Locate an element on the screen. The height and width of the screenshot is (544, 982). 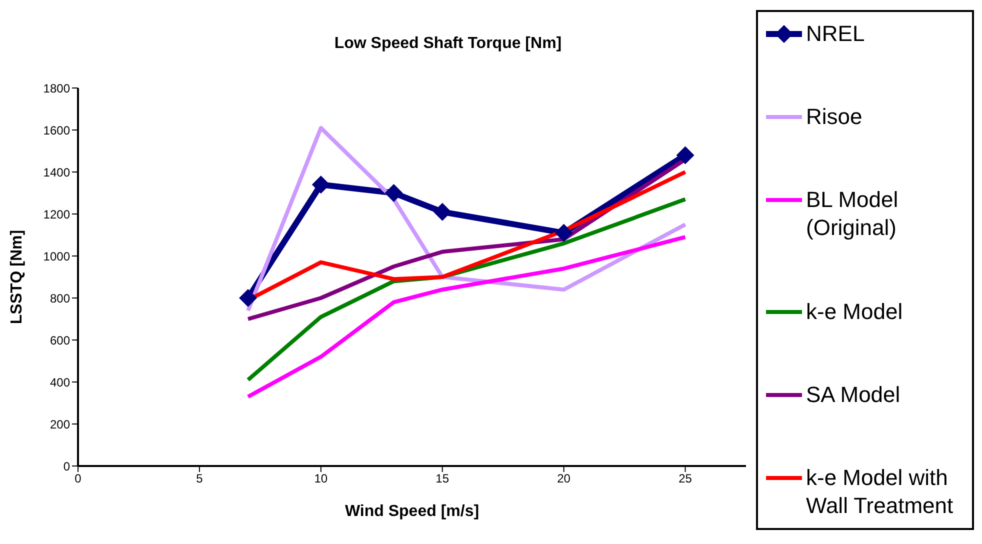
x-tick-label: 0 is located at coordinates (78, 479).